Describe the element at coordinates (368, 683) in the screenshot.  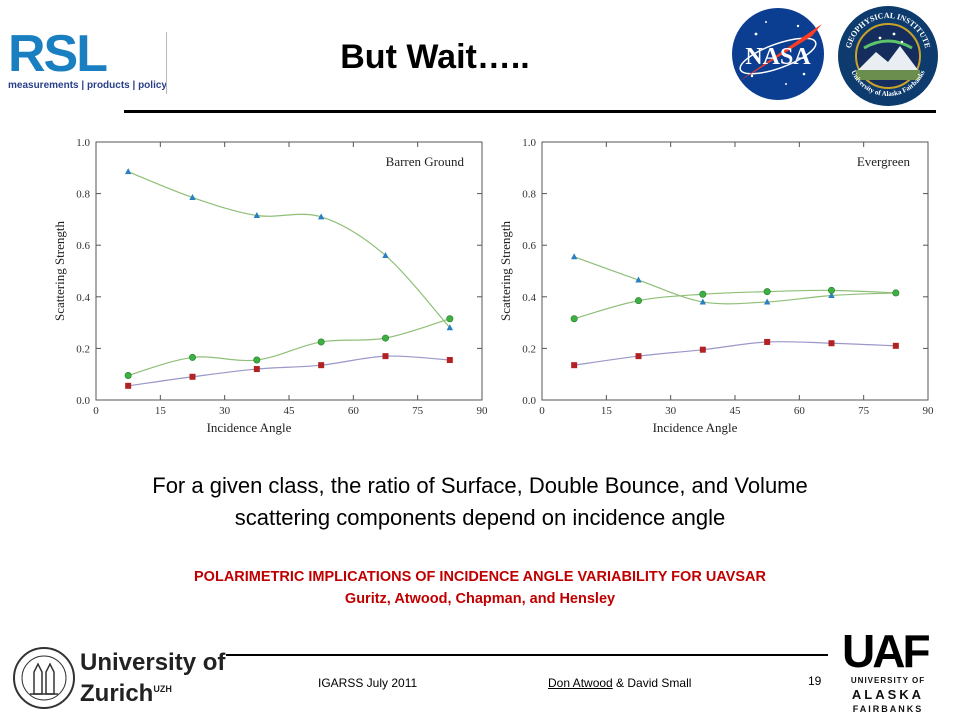
I see `footer-conference: IGARSS July 2011` at that location.